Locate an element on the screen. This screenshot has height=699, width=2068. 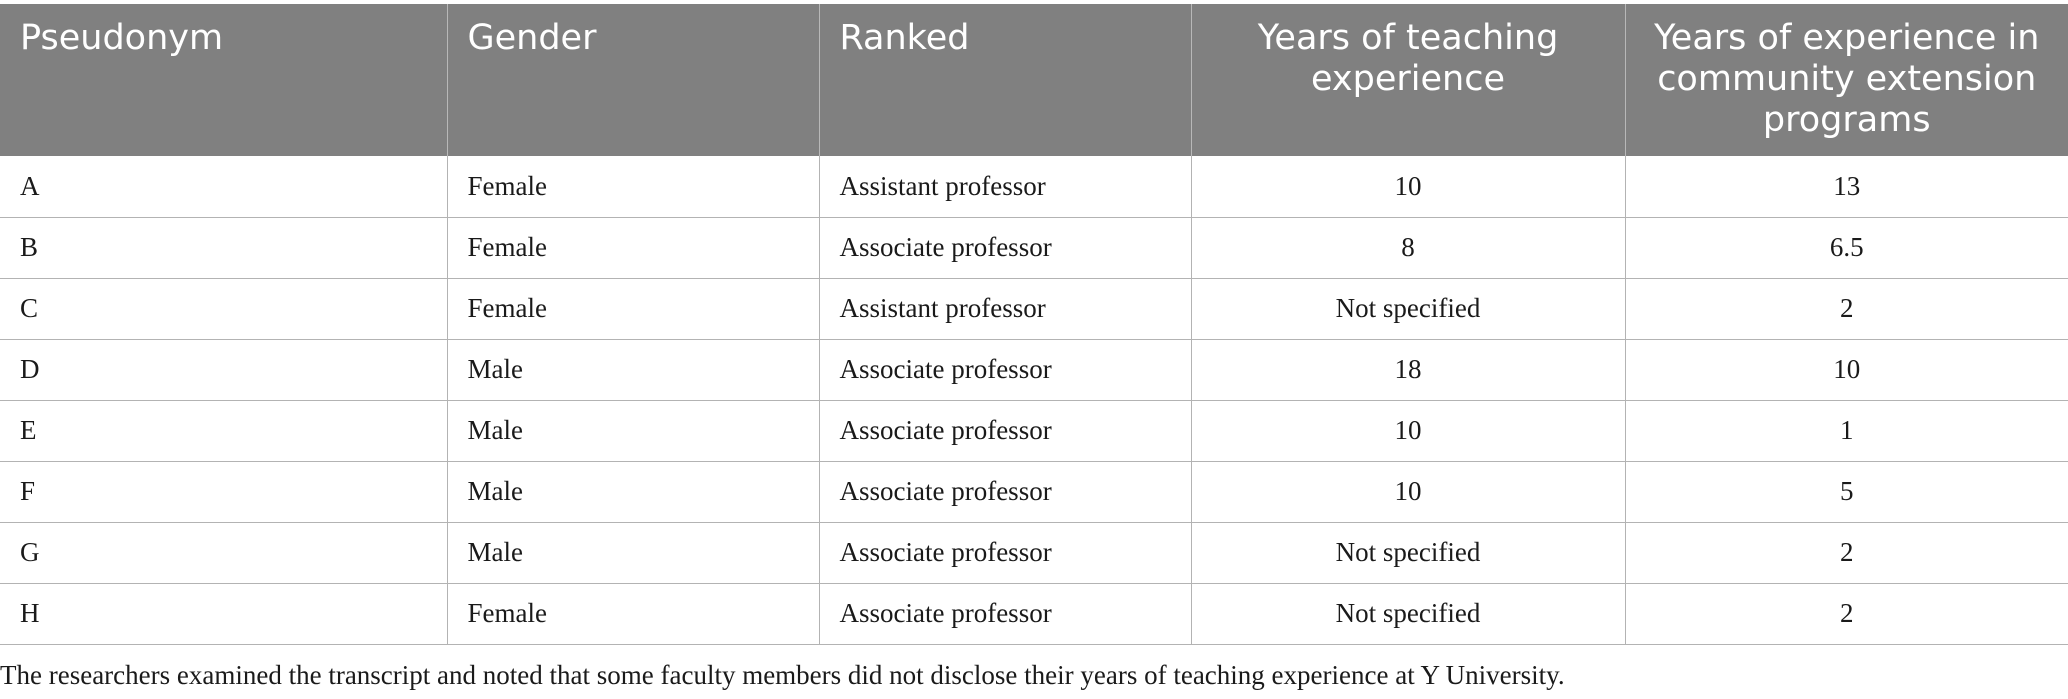
cell-years-extension: 10 is located at coordinates (1846, 370).